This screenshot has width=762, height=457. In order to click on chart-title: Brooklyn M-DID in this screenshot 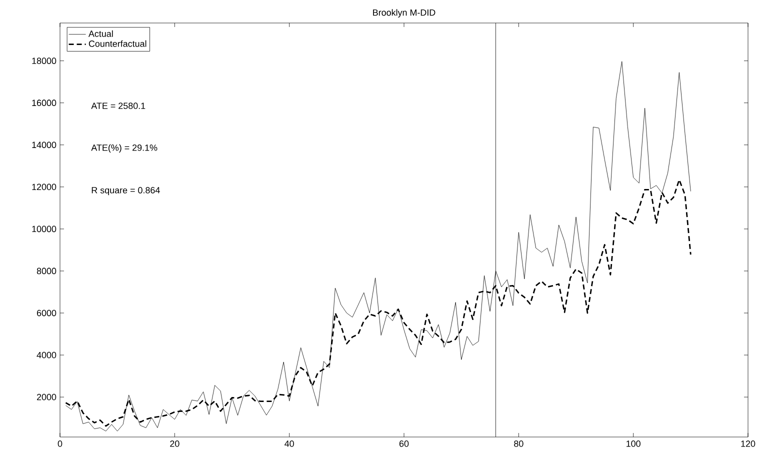, I will do `click(404, 13)`.